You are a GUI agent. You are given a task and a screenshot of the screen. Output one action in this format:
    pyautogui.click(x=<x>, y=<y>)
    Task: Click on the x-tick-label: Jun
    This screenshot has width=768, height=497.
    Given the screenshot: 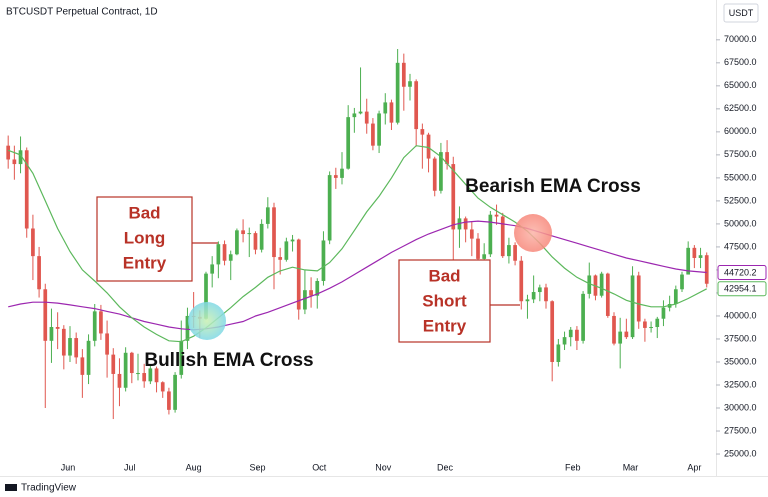 What is the action you would take?
    pyautogui.click(x=68, y=467)
    